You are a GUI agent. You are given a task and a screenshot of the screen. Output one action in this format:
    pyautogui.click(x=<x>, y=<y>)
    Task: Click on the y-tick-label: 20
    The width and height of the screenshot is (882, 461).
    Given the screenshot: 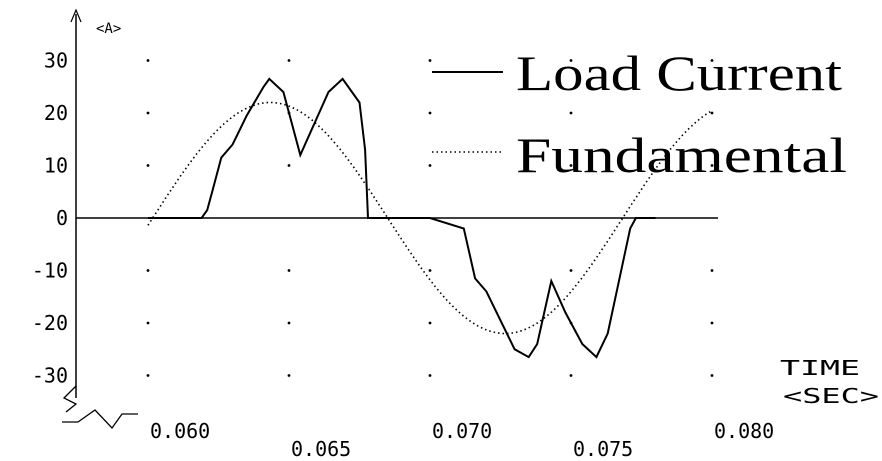 What is the action you would take?
    pyautogui.click(x=56, y=113)
    